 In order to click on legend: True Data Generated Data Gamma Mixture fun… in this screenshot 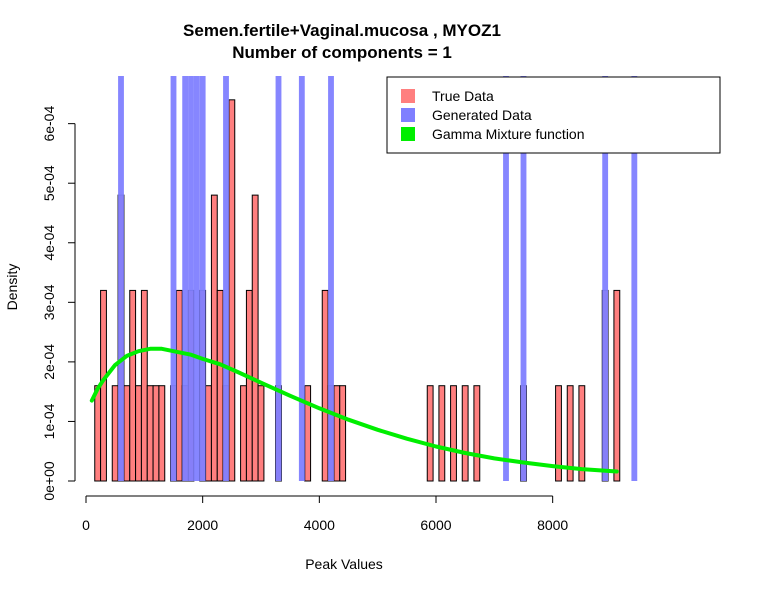, I will do `click(553, 115)`.